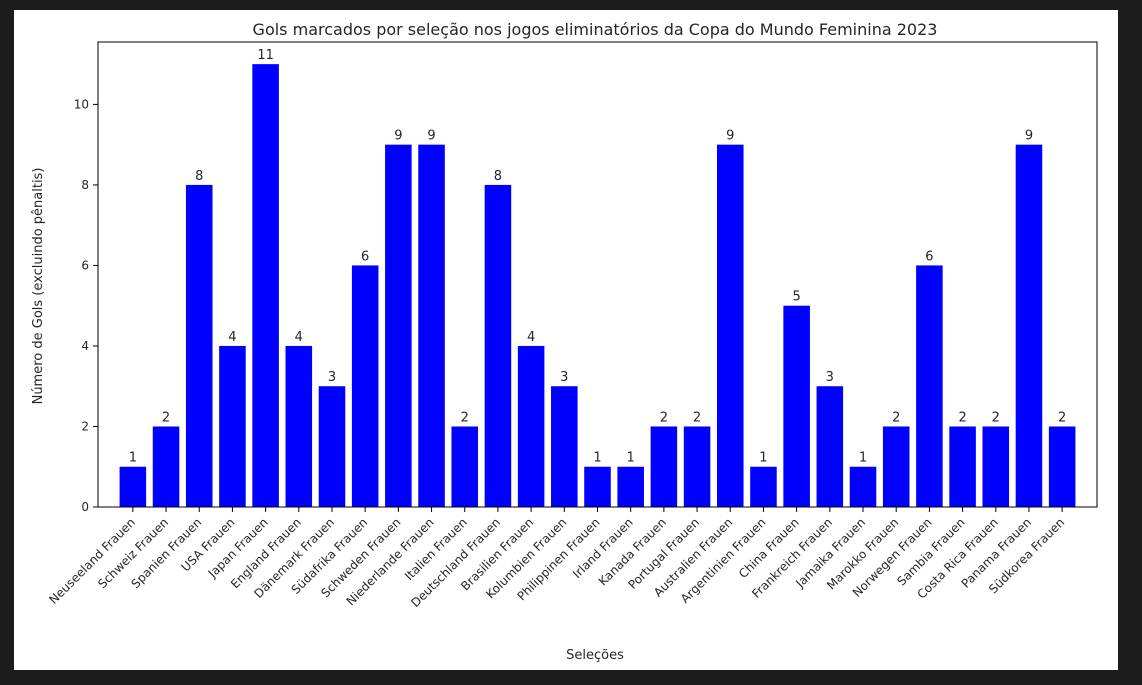 The image size is (1142, 685). Describe the element at coordinates (85, 507) in the screenshot. I see `y-tick-label: 0` at that location.